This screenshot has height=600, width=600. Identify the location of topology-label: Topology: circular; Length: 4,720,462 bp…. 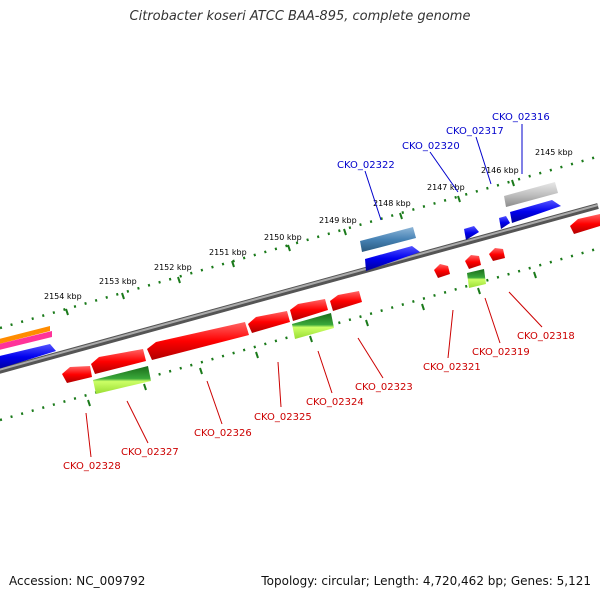
(426, 581).